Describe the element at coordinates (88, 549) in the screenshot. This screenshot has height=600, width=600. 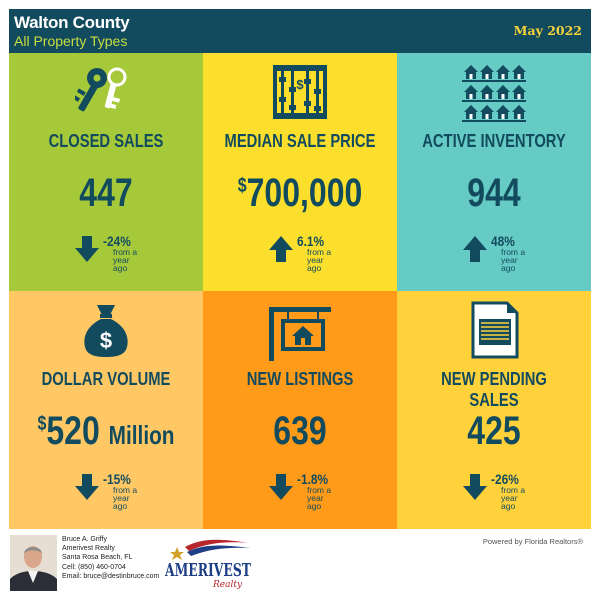
I see `agent-company: Amerivest Realty` at that location.